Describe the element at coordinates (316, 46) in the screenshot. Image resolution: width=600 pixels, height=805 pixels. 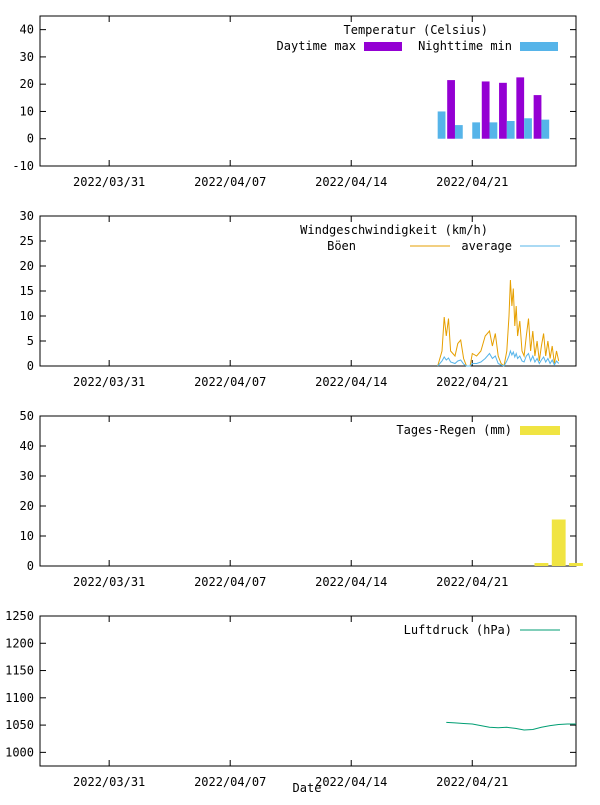
I see `chart-1-legend-label: Daytime max` at that location.